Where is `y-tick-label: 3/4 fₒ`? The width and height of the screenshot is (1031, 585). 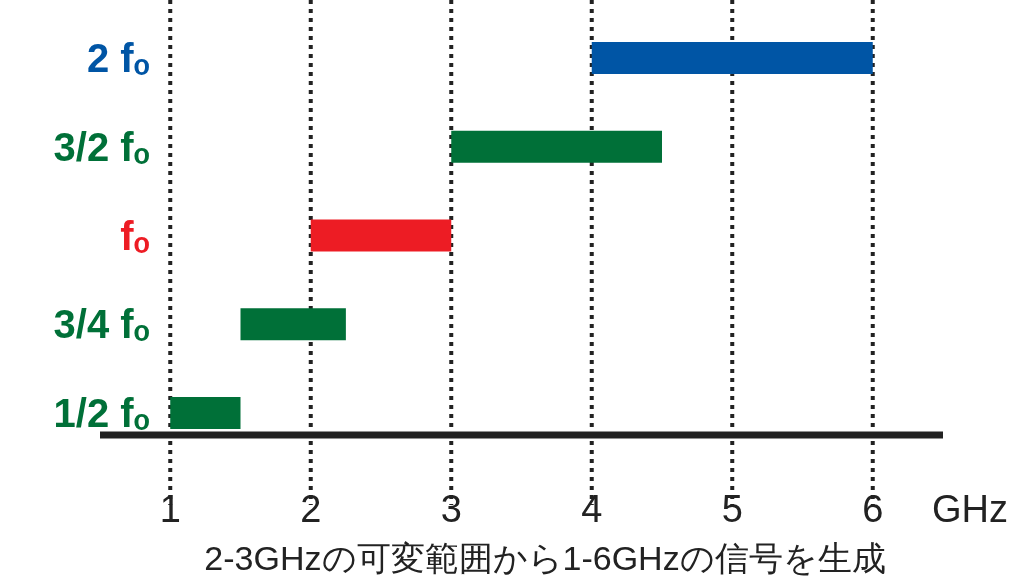 y-tick-label: 3/4 fₒ is located at coordinates (101, 324).